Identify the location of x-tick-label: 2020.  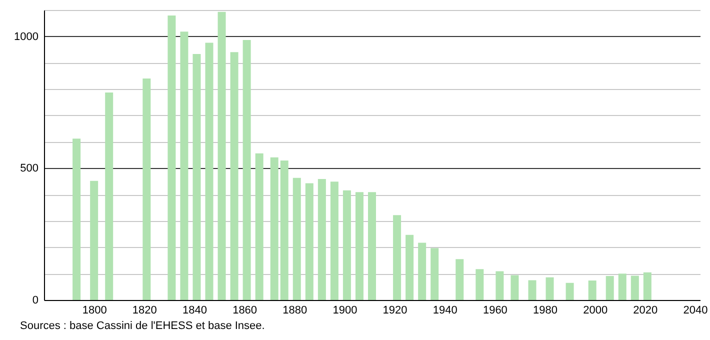
(645, 310).